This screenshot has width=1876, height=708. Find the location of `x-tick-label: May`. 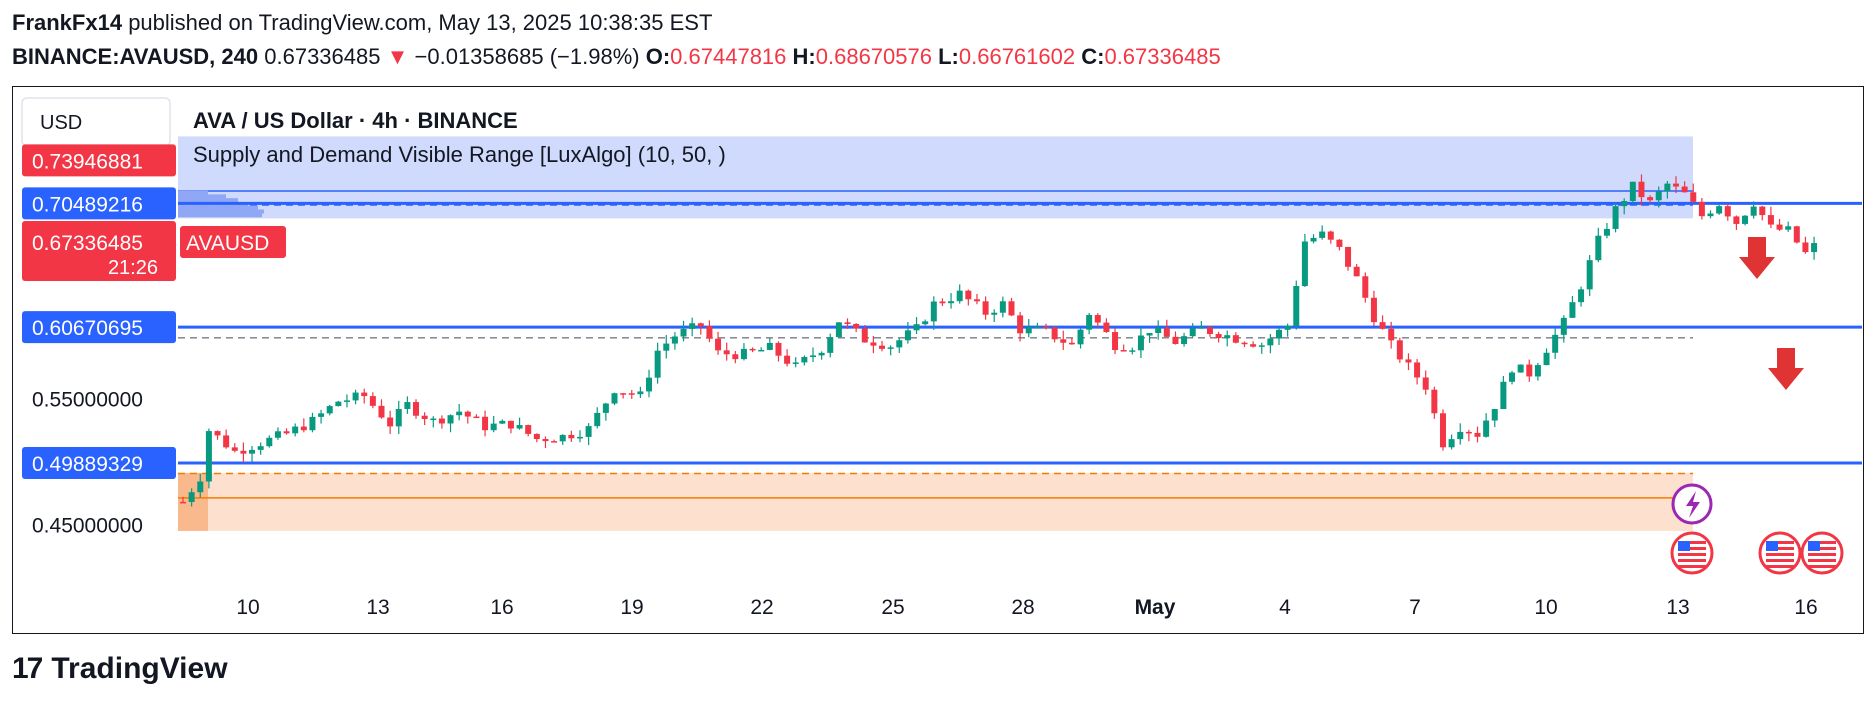

x-tick-label: May is located at coordinates (1155, 607).